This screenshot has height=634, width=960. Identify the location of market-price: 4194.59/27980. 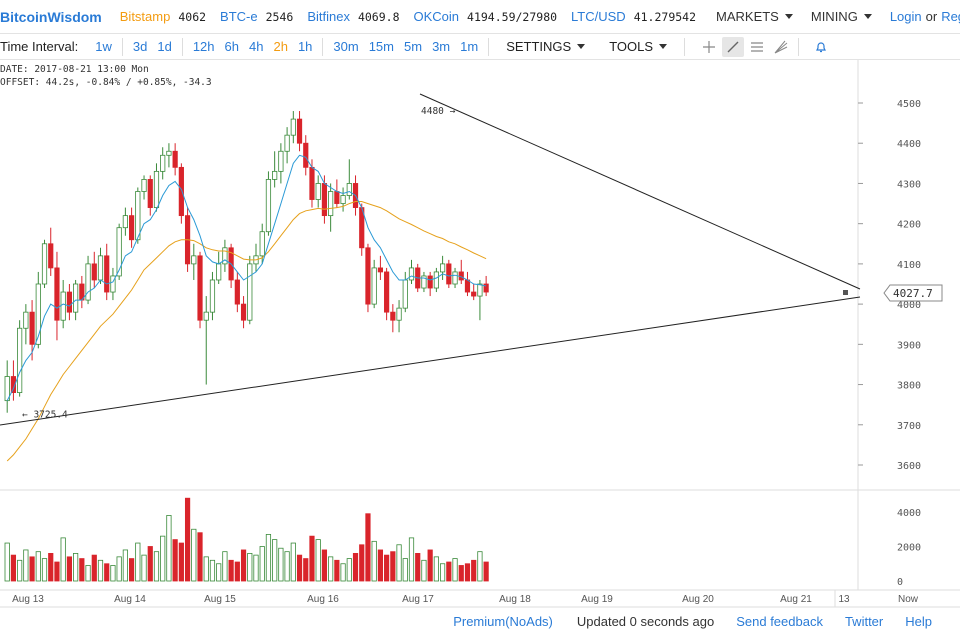
(512, 16).